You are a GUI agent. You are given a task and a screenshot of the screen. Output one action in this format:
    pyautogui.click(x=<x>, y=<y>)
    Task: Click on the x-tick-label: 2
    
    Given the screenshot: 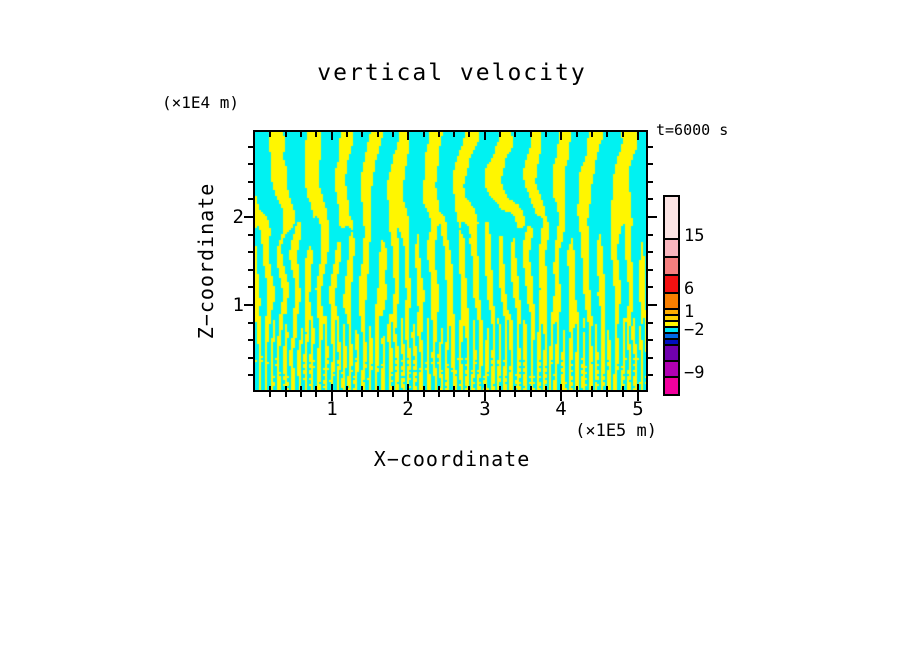 What is the action you would take?
    pyautogui.click(x=408, y=409)
    